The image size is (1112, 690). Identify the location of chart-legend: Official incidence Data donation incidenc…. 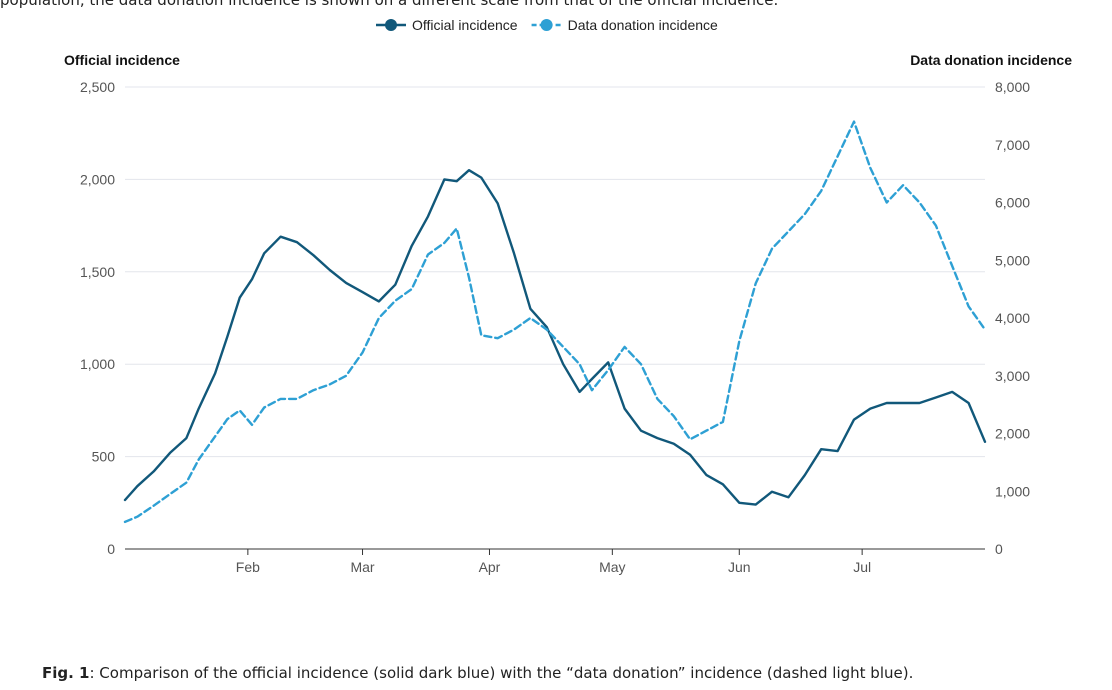
(547, 25).